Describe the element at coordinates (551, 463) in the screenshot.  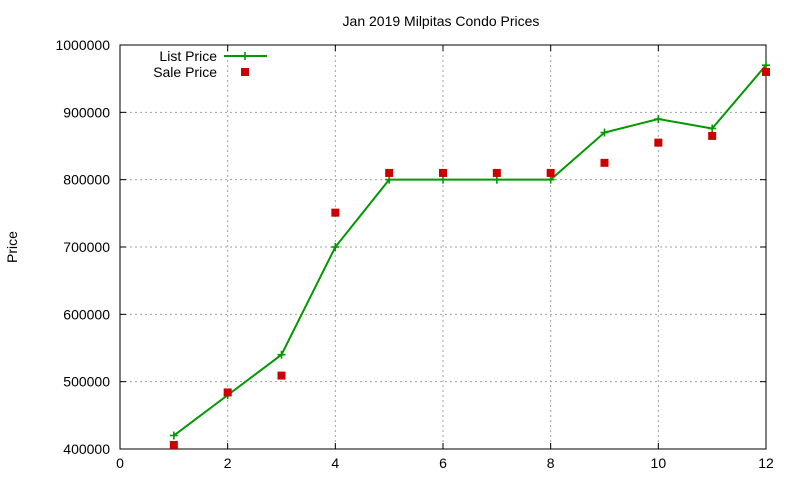
I see `x-tick-label: 8` at that location.